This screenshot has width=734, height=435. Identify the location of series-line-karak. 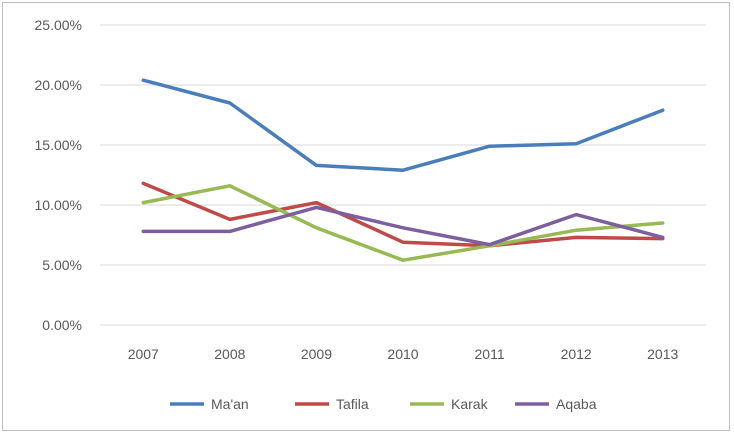
(403, 223).